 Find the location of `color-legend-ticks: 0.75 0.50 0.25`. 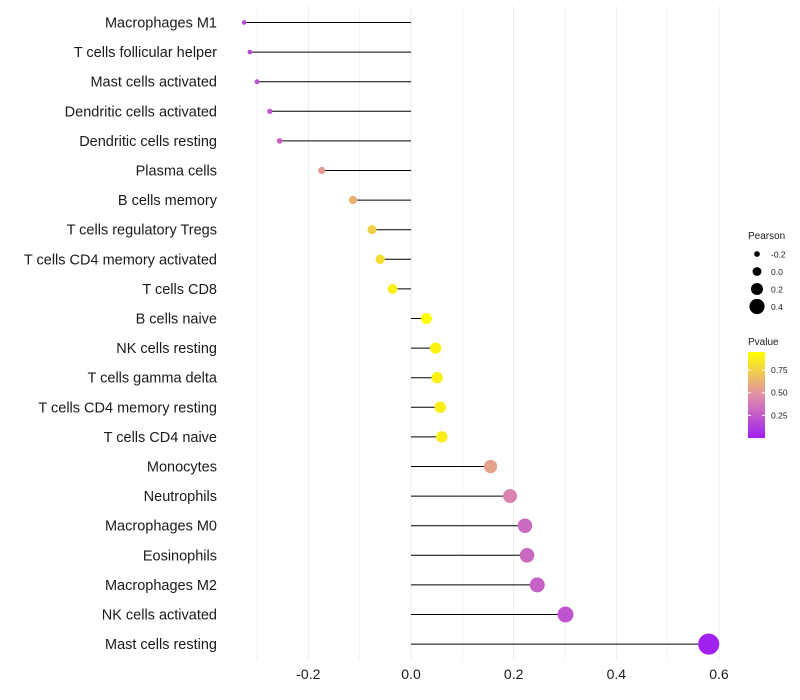

color-legend-ticks: 0.75 0.50 0.25 is located at coordinates (768, 392).